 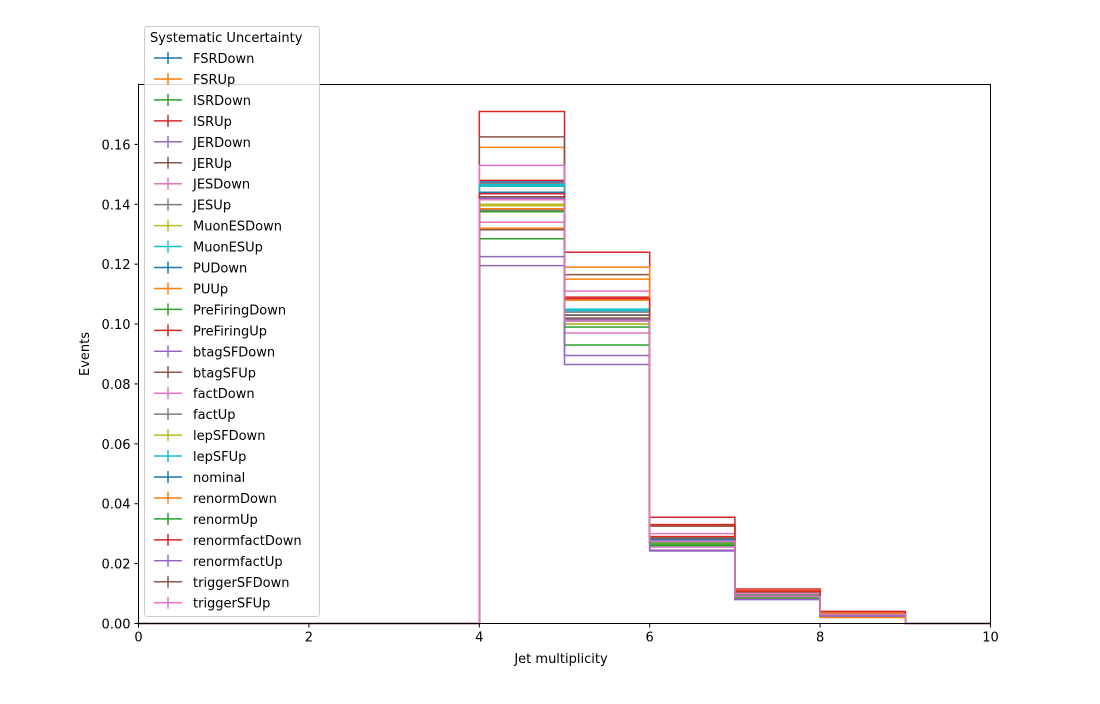 I want to click on legend-label: PUDown, so click(x=220, y=269).